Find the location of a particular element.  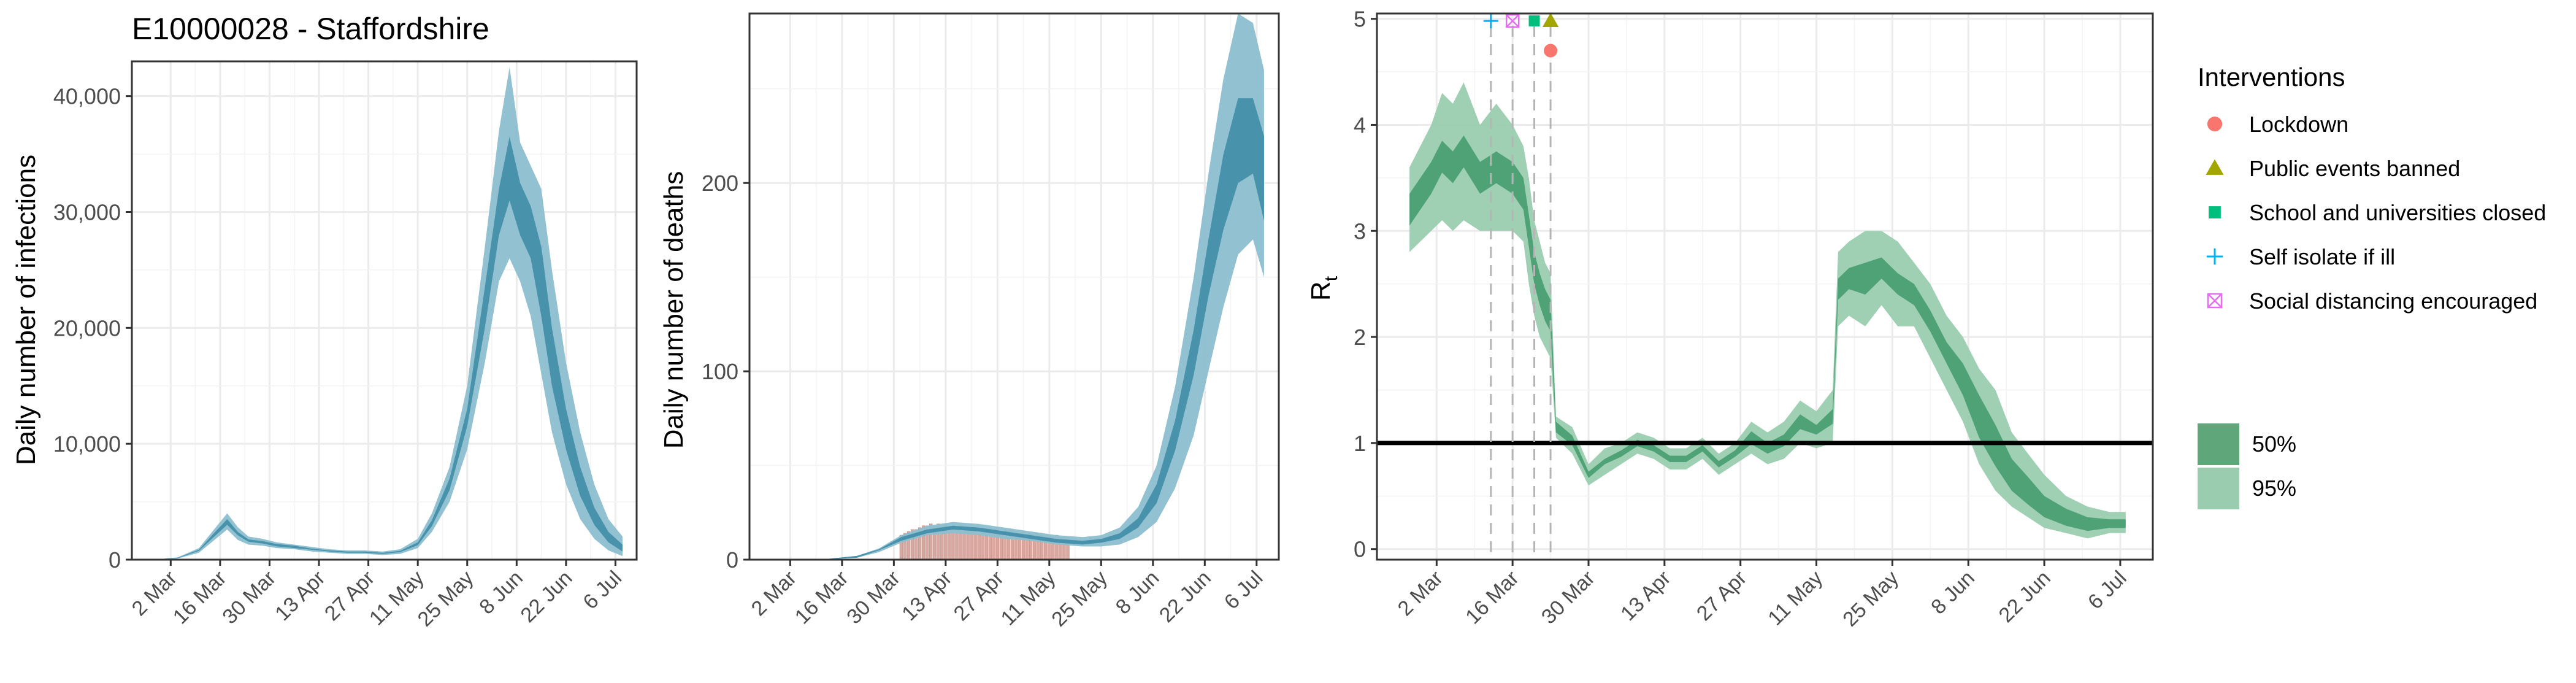

legend-band-label: 50% is located at coordinates (2274, 444).